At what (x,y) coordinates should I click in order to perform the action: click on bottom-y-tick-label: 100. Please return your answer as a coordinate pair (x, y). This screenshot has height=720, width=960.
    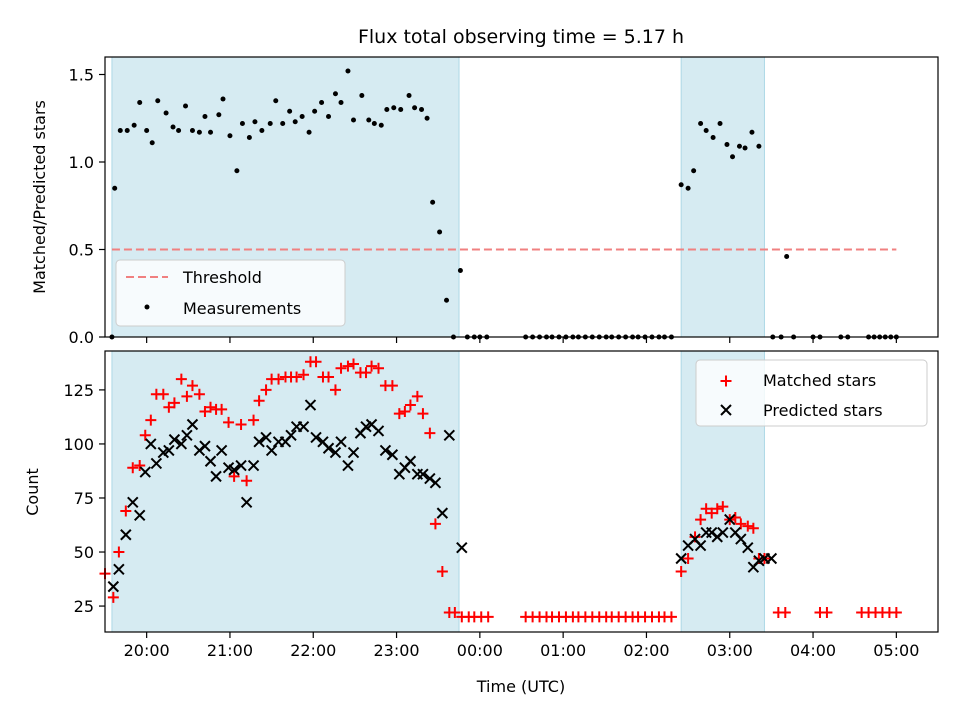
    Looking at the image, I should click on (78, 444).